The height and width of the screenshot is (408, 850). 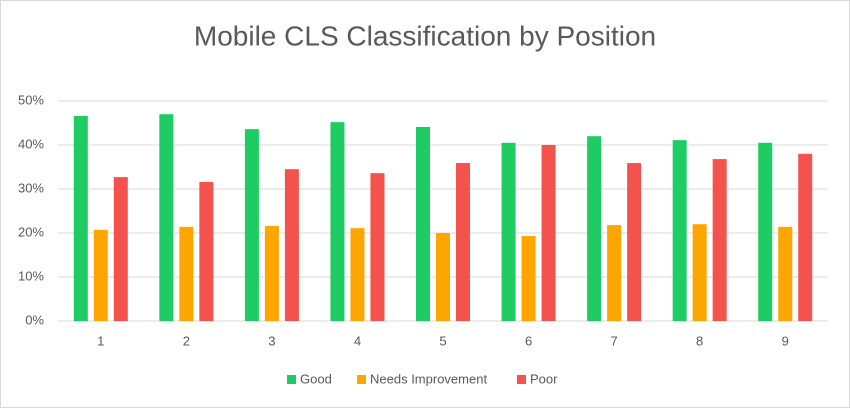 I want to click on y-tick-label: 0%, so click(x=34, y=319).